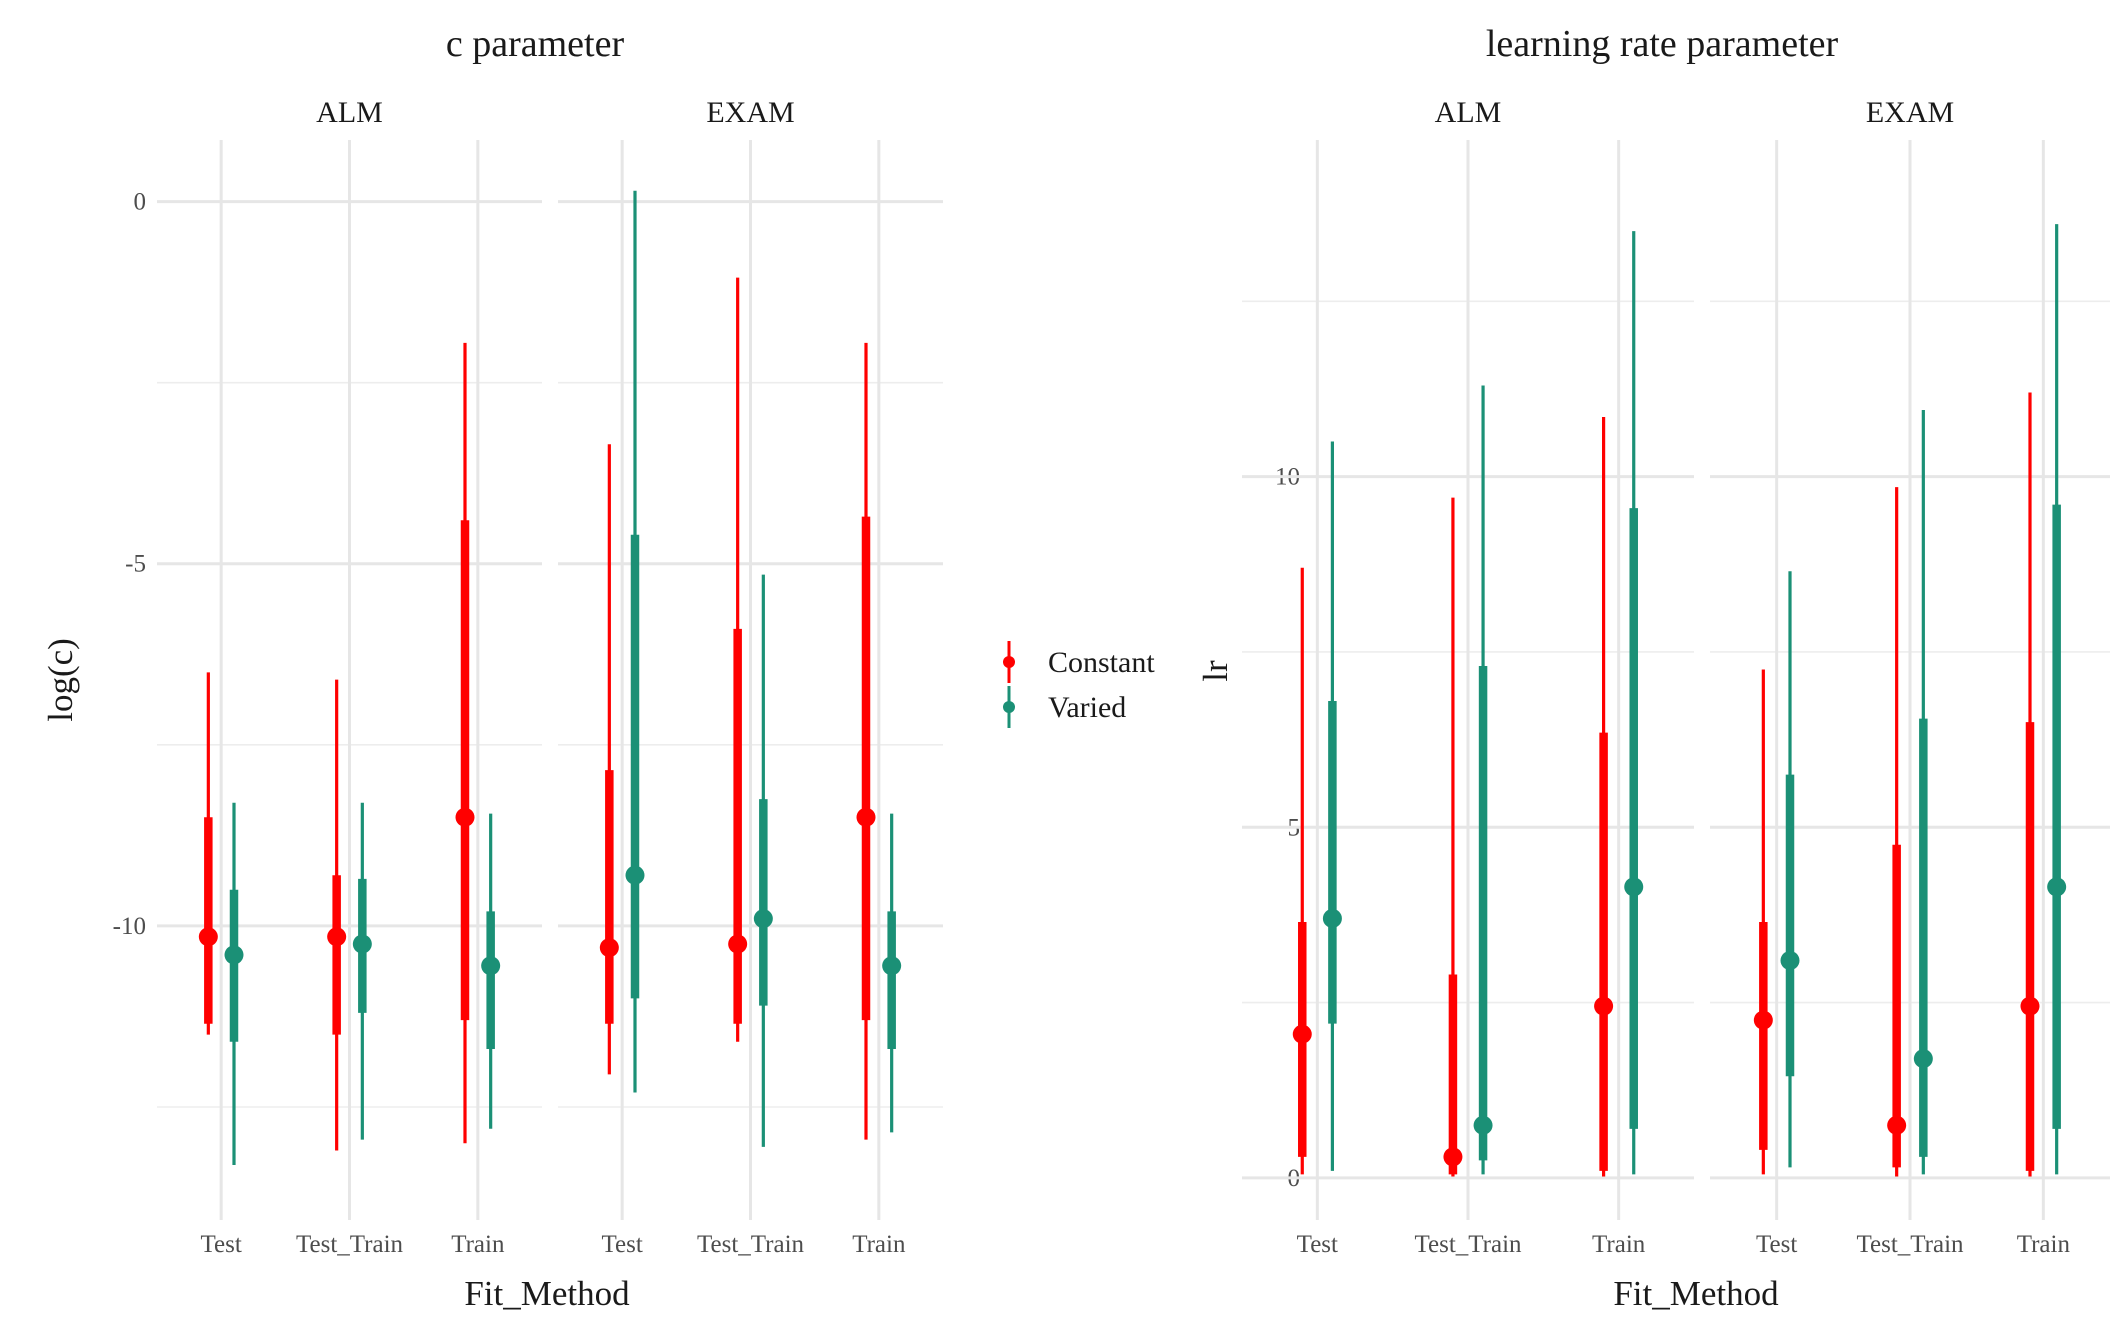  I want to click on legend-label-varied: Varied, so click(1087, 707).